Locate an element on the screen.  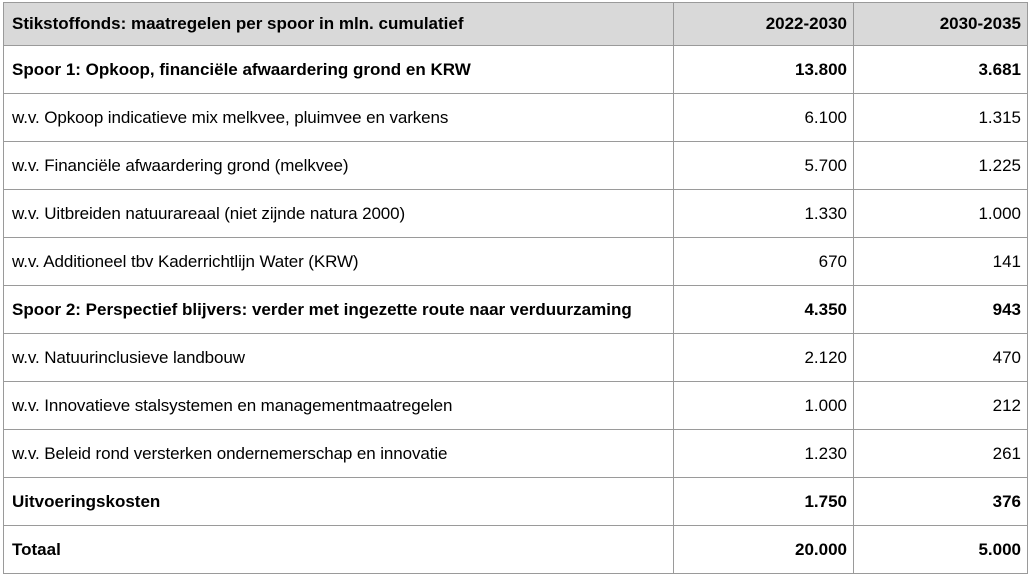
row-value-2030-2035: 212 is located at coordinates (940, 405).